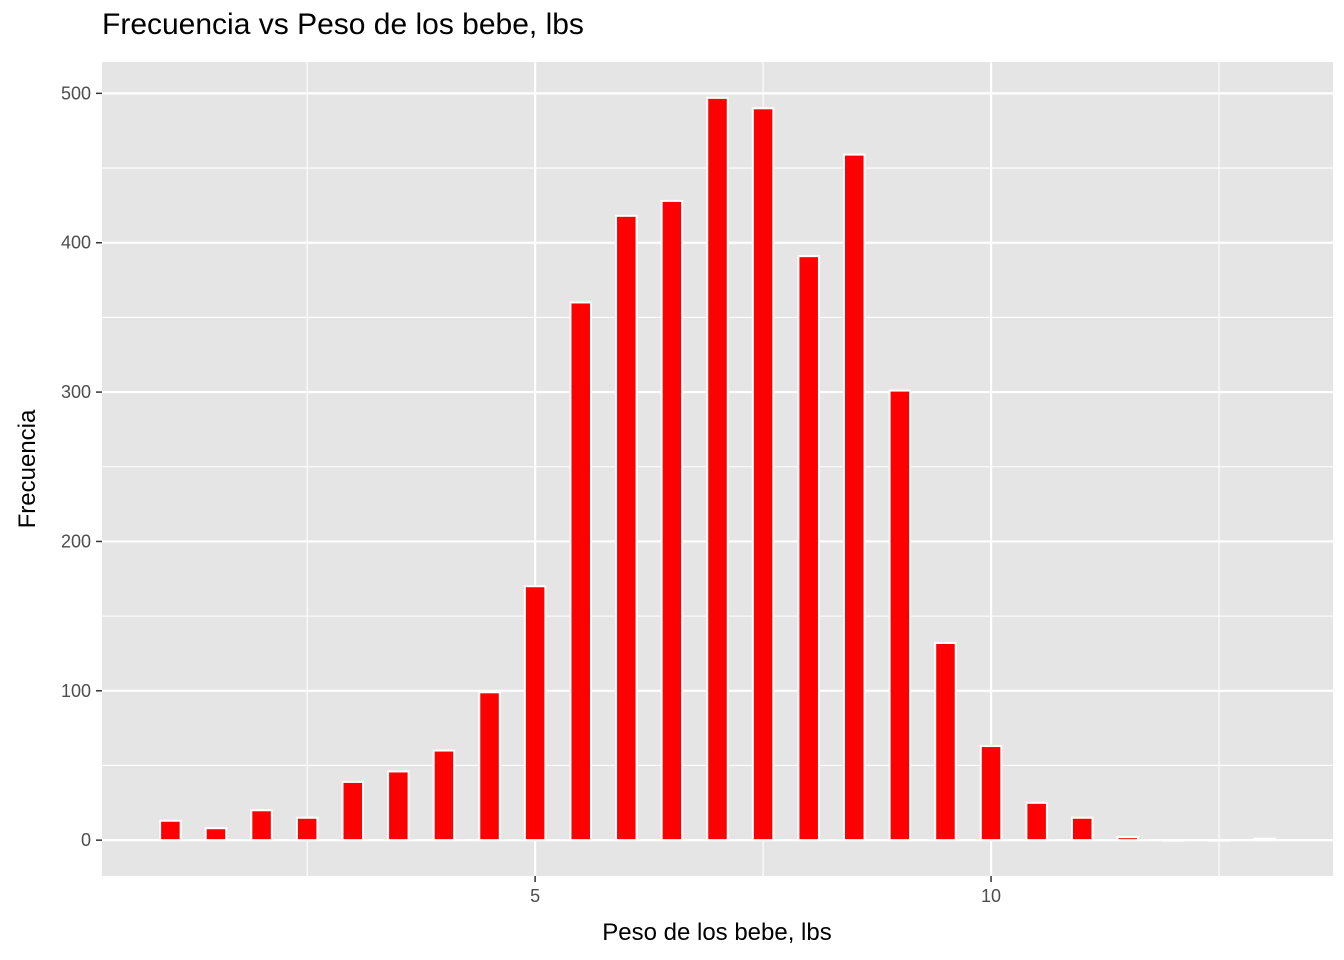  What do you see at coordinates (27, 468) in the screenshot?
I see `y-axis-title: Frecuencia` at bounding box center [27, 468].